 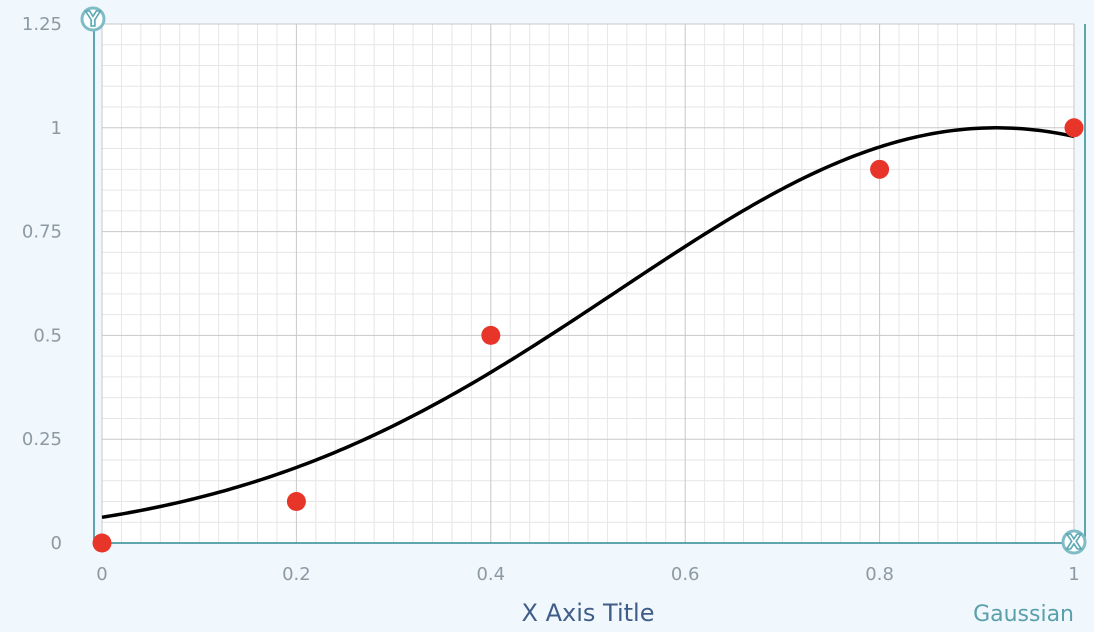 What do you see at coordinates (588, 613) in the screenshot?
I see `x-axis-title: X Axis Title` at bounding box center [588, 613].